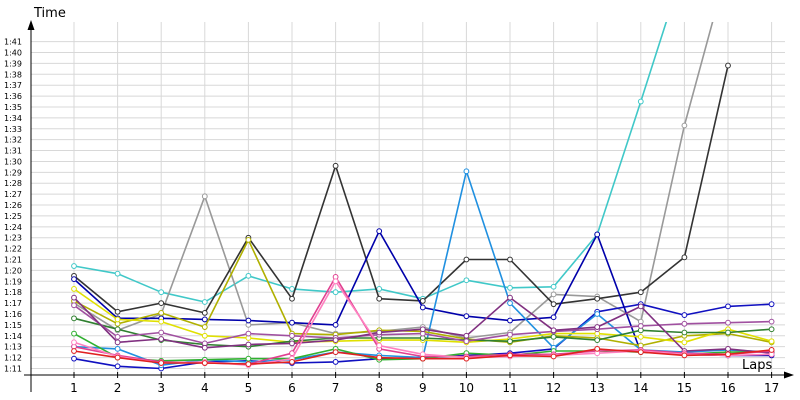 The image size is (800, 400). I want to click on x-tick-label: 15, so click(684, 388).